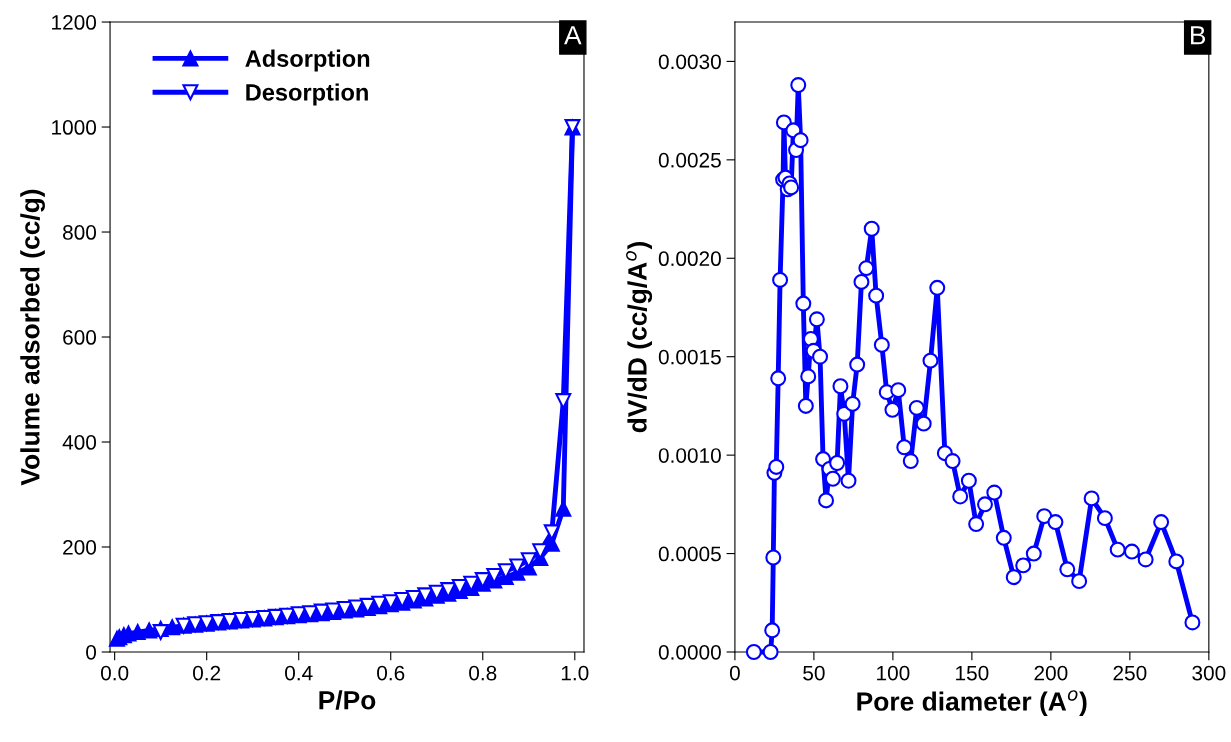 The image size is (1231, 742). What do you see at coordinates (1198, 35) in the screenshot?
I see `annotation: B` at bounding box center [1198, 35].